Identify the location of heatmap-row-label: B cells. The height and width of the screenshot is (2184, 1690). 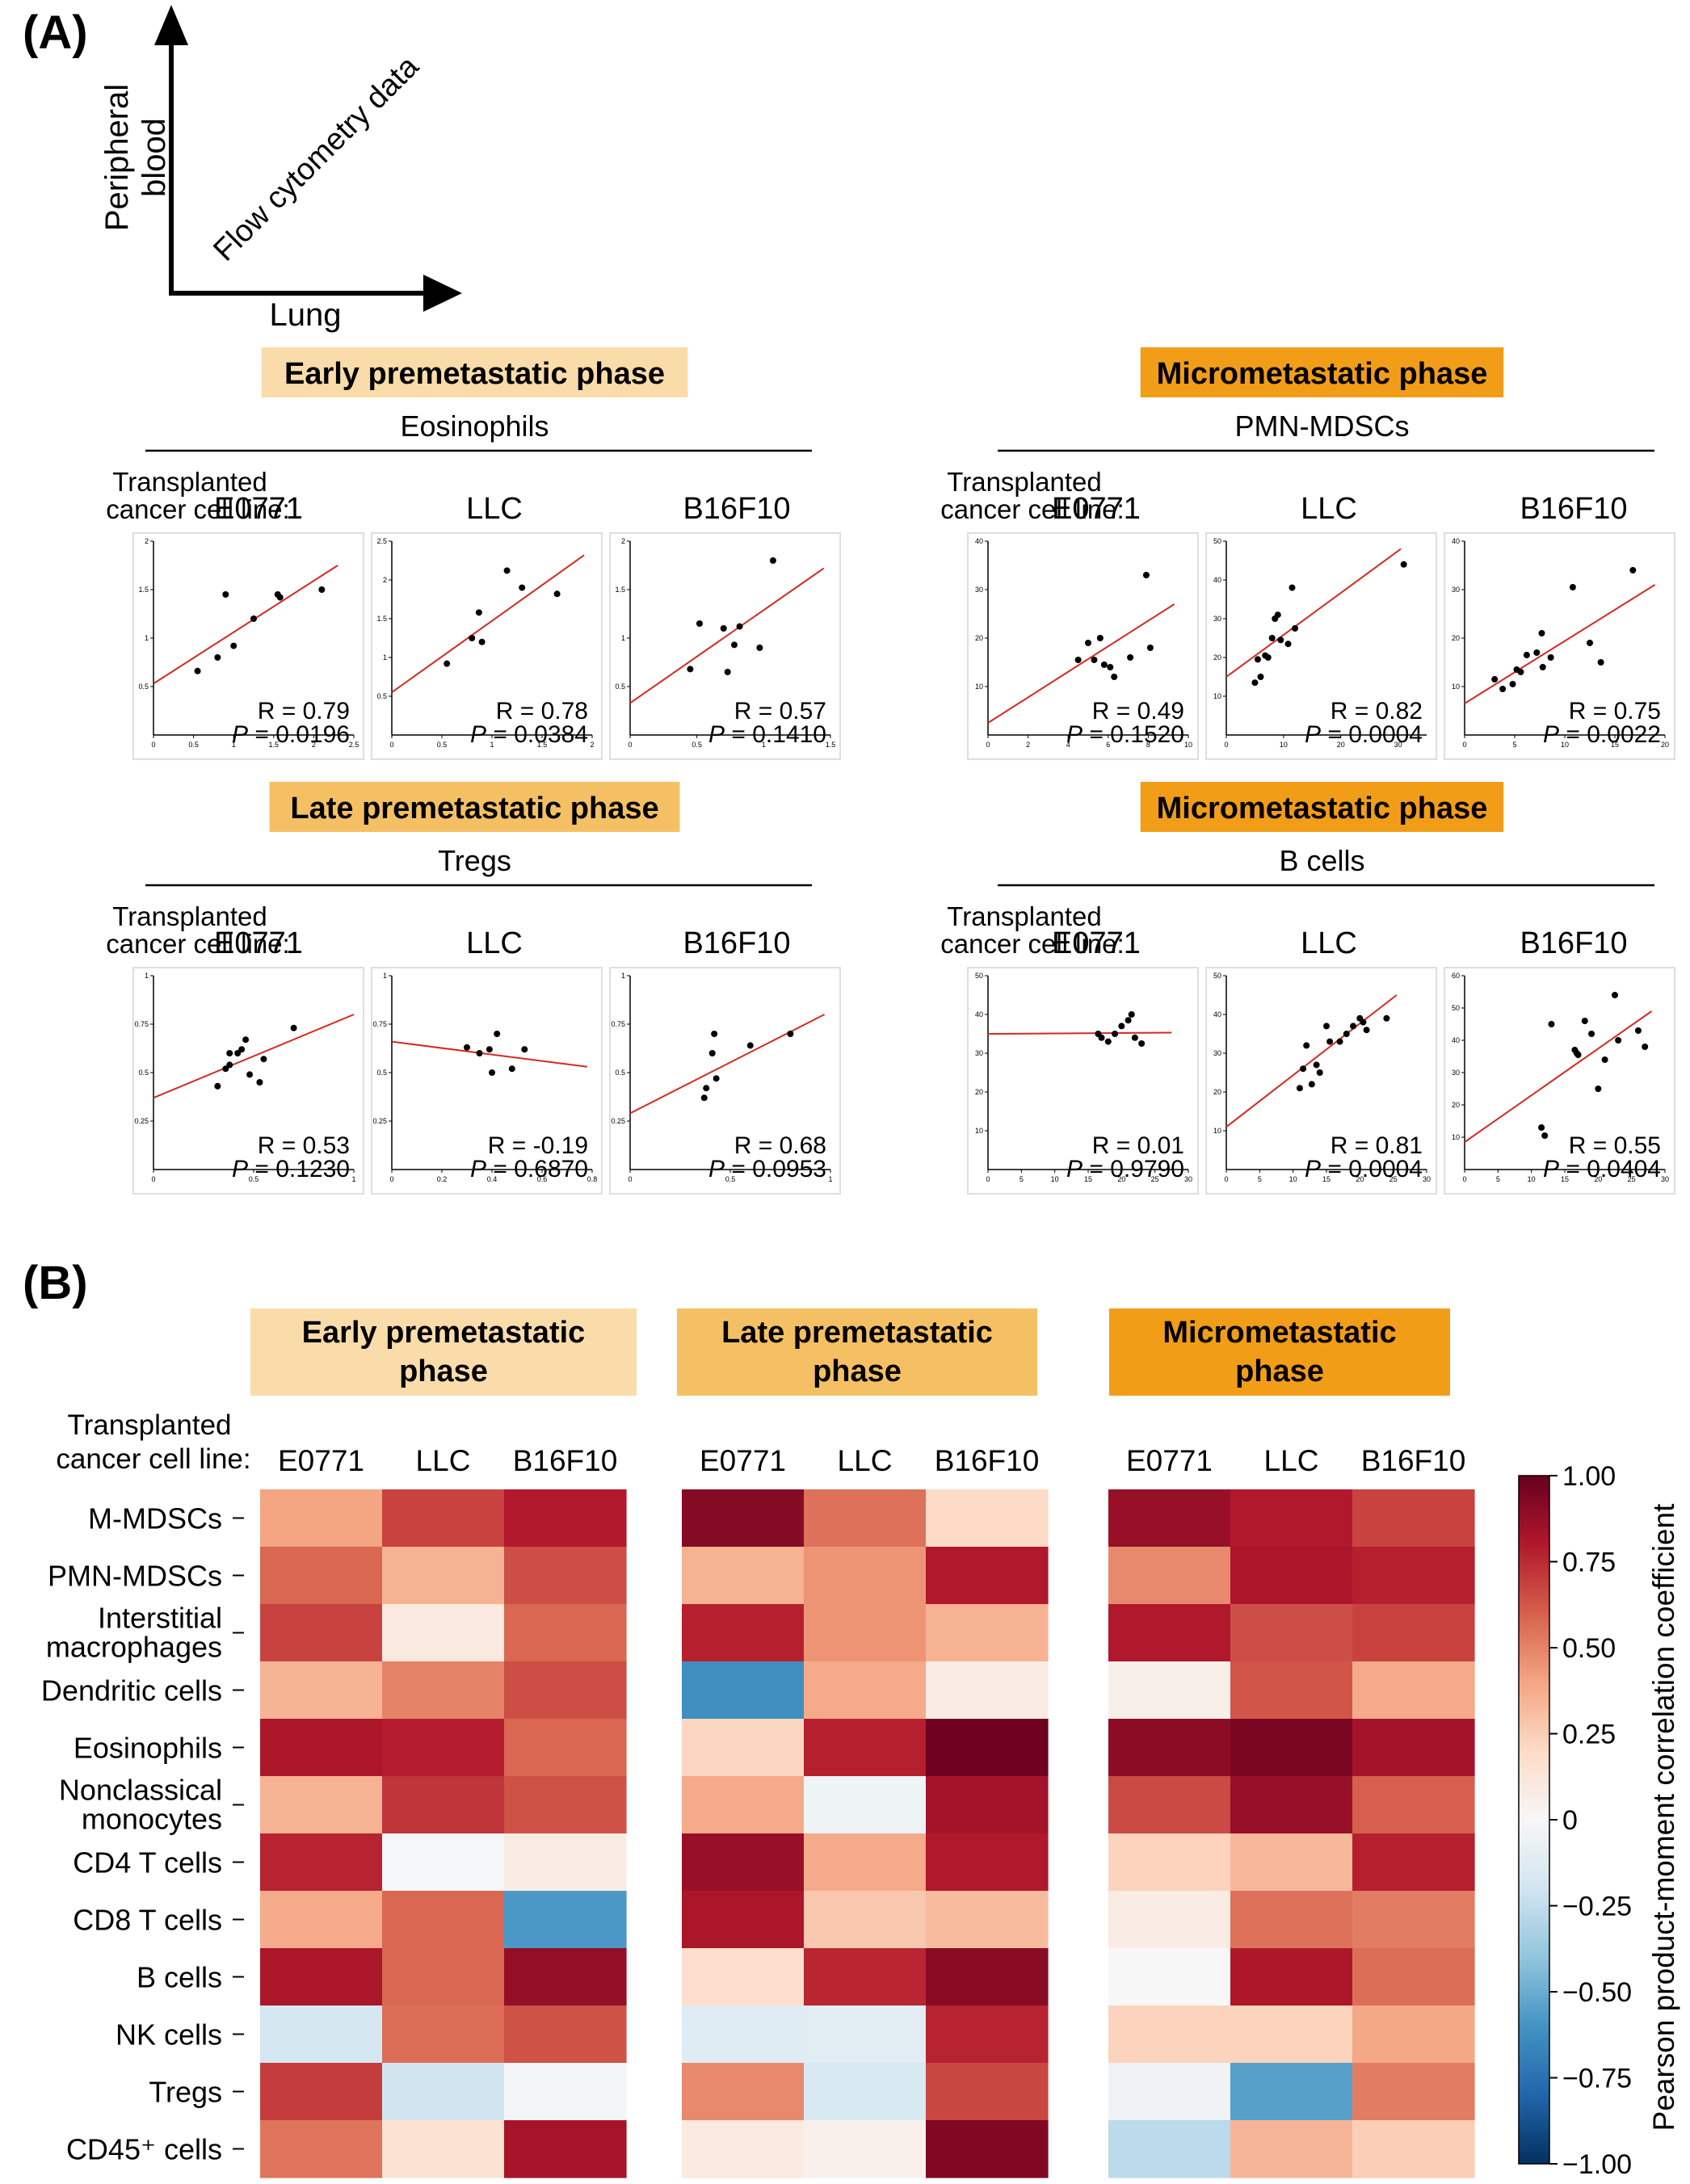
(179, 1978).